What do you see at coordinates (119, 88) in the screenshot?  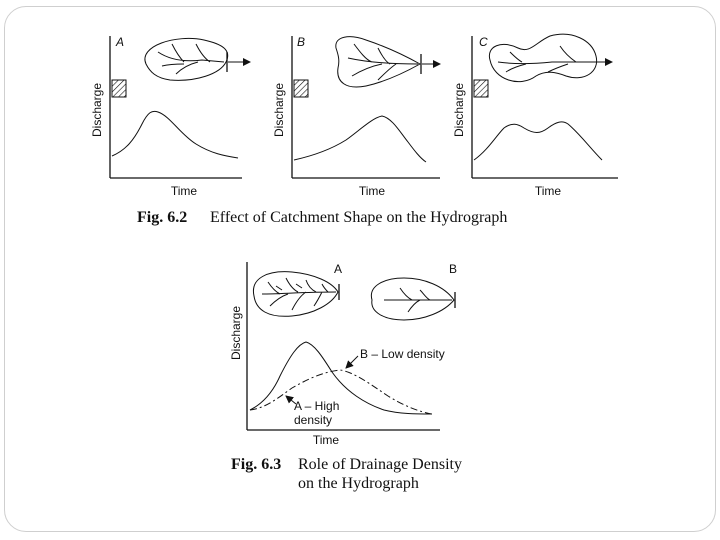 I see `panel-a-rainfall-block` at bounding box center [119, 88].